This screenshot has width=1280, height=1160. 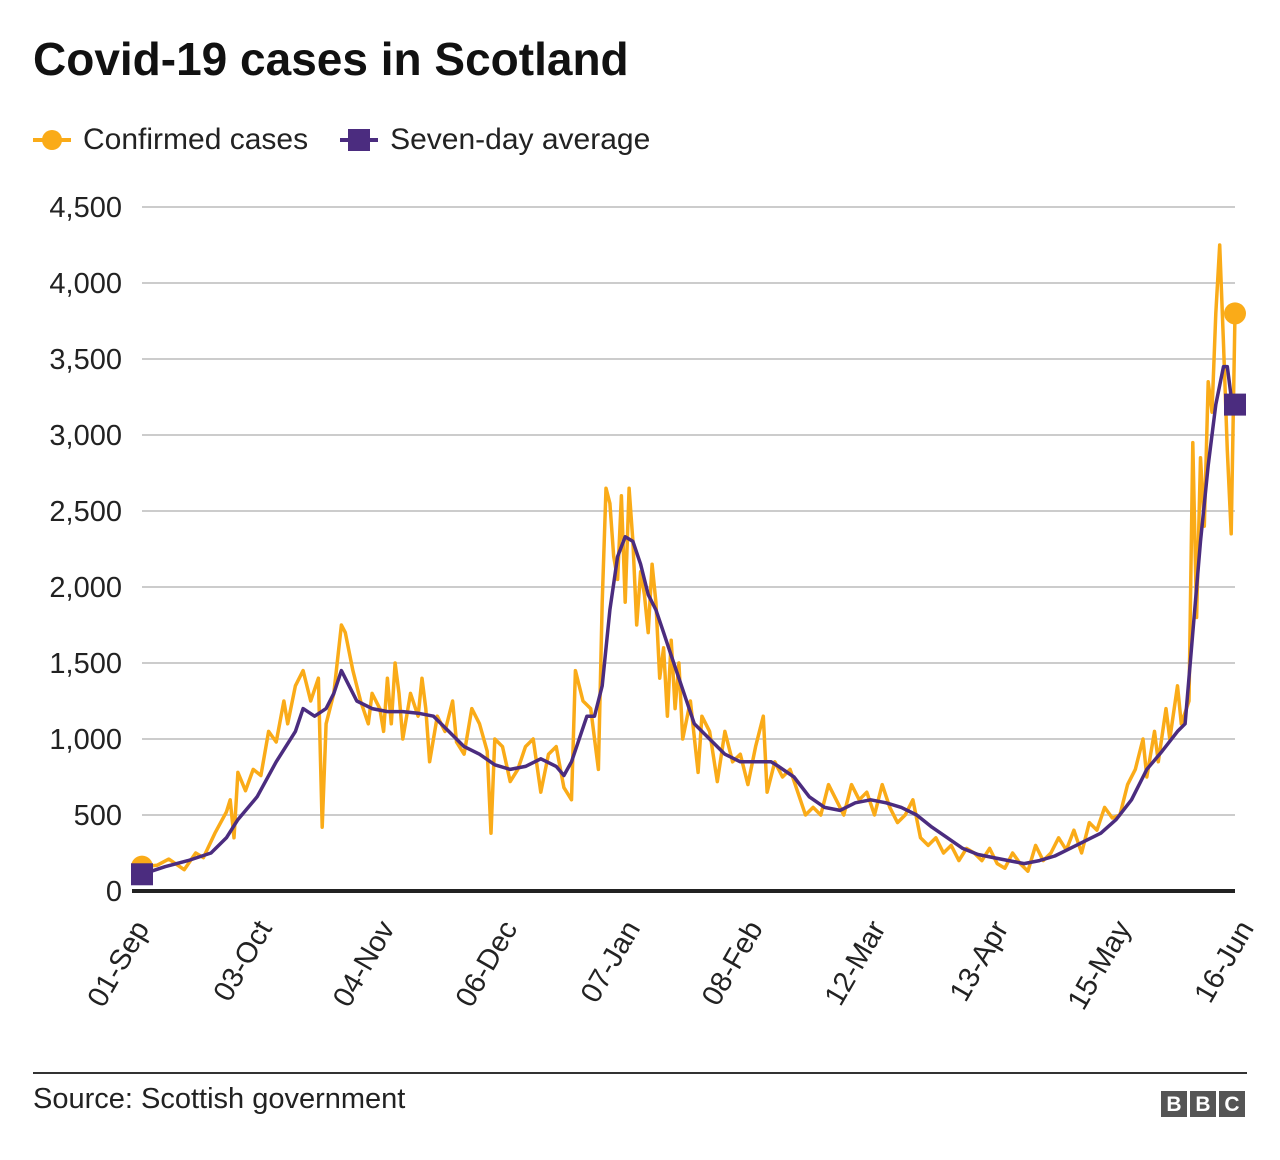 What do you see at coordinates (520, 139) in the screenshot?
I see `legend-label-seven-day-average: Seven-day average` at bounding box center [520, 139].